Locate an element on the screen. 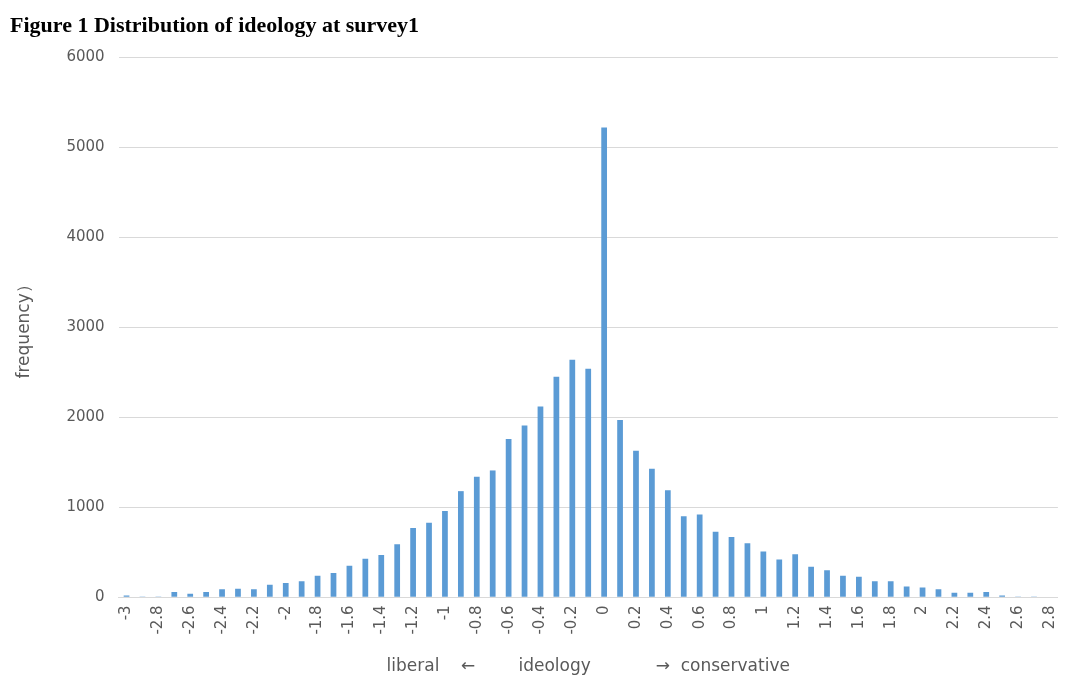 This screenshot has width=1076, height=686. x-tick-label: -2.4 is located at coordinates (220, 620).